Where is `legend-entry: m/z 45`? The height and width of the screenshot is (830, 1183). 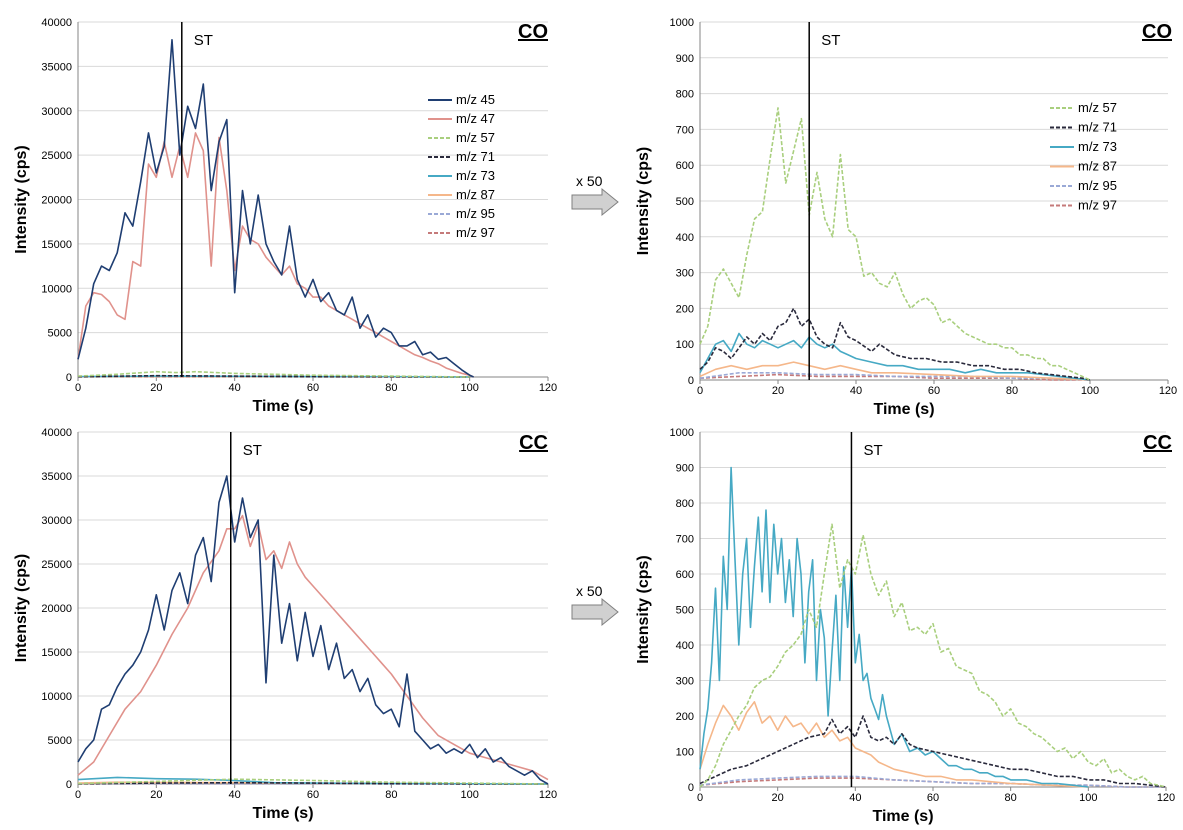
legend-entry: m/z 45 is located at coordinates (475, 99).